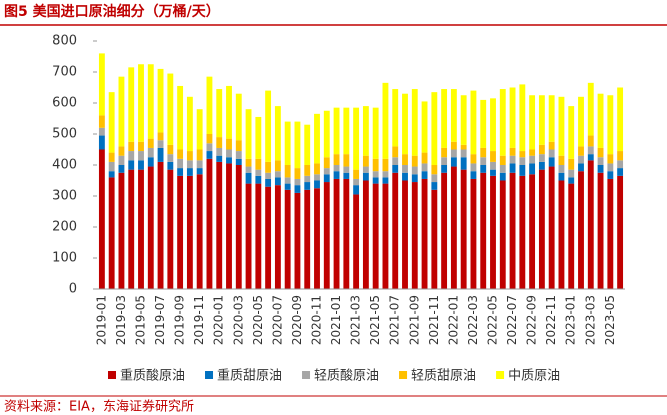  What do you see at coordinates (121, 320) in the screenshot?
I see `x-tick-label: 2019-03` at bounding box center [121, 320].